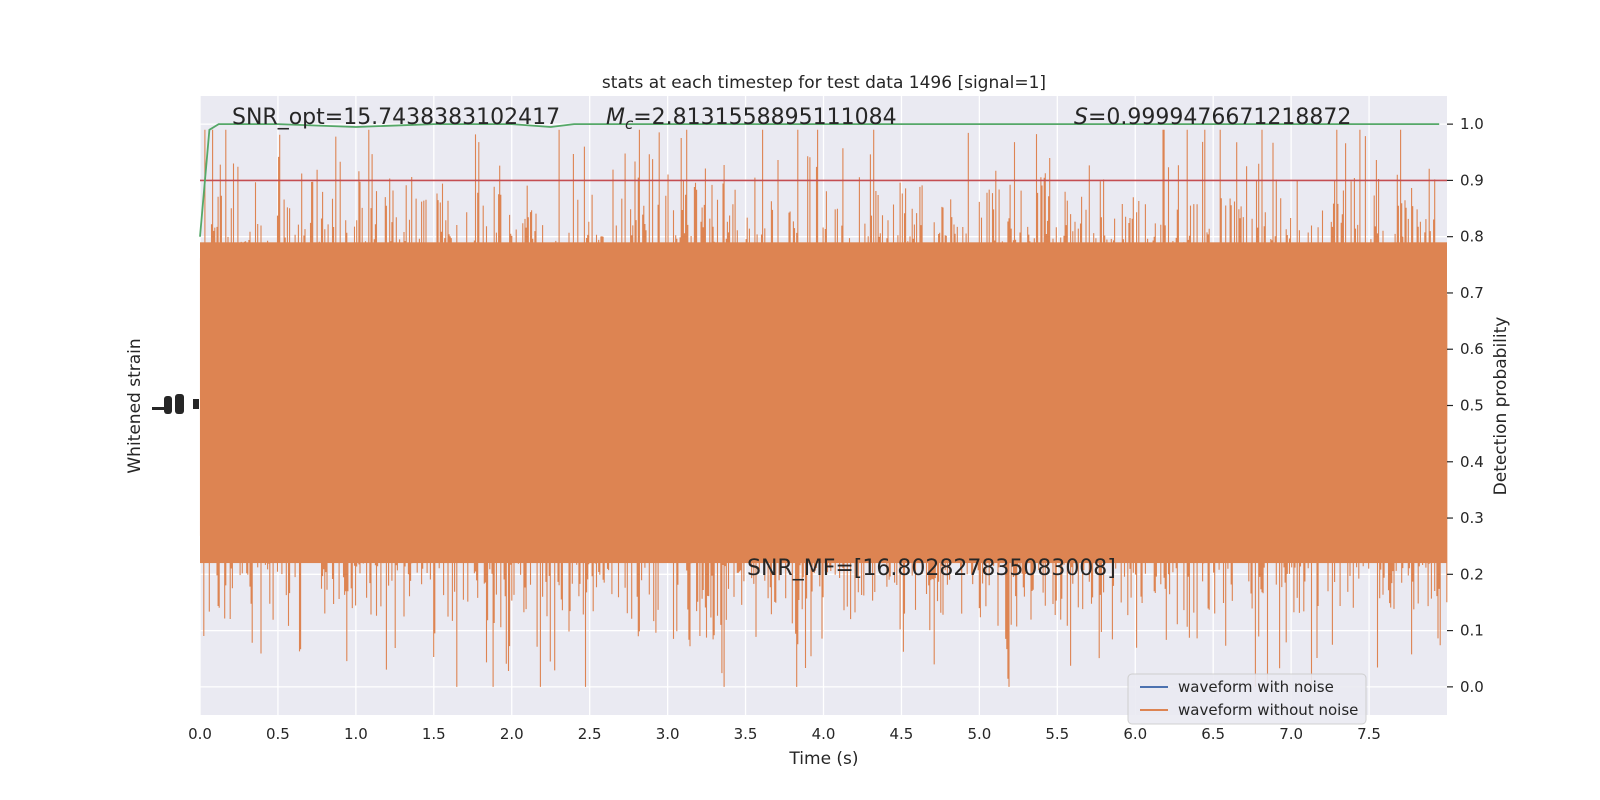  I want to click on right-y-tick-label: 0.7, so click(1472, 293).